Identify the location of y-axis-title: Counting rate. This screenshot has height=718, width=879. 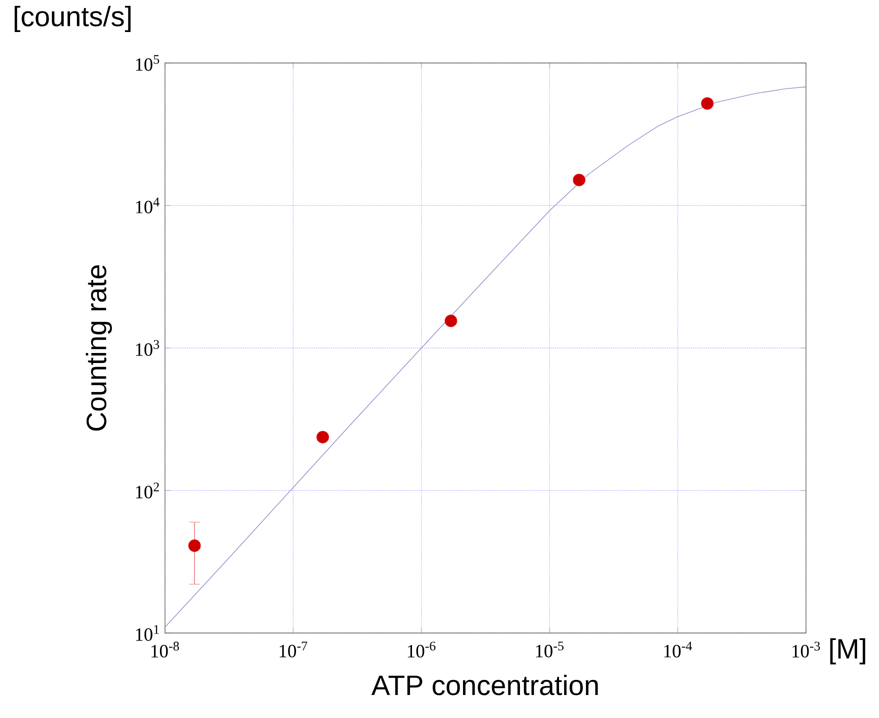
(99, 348).